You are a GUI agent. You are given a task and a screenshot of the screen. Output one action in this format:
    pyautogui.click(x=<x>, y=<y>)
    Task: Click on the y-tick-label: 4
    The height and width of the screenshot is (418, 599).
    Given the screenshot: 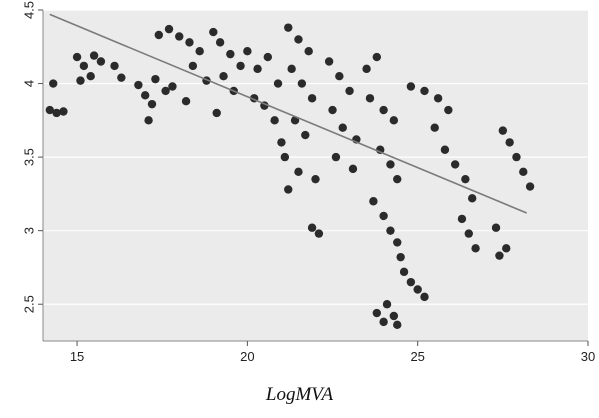 What is the action you would take?
    pyautogui.click(x=29, y=83)
    